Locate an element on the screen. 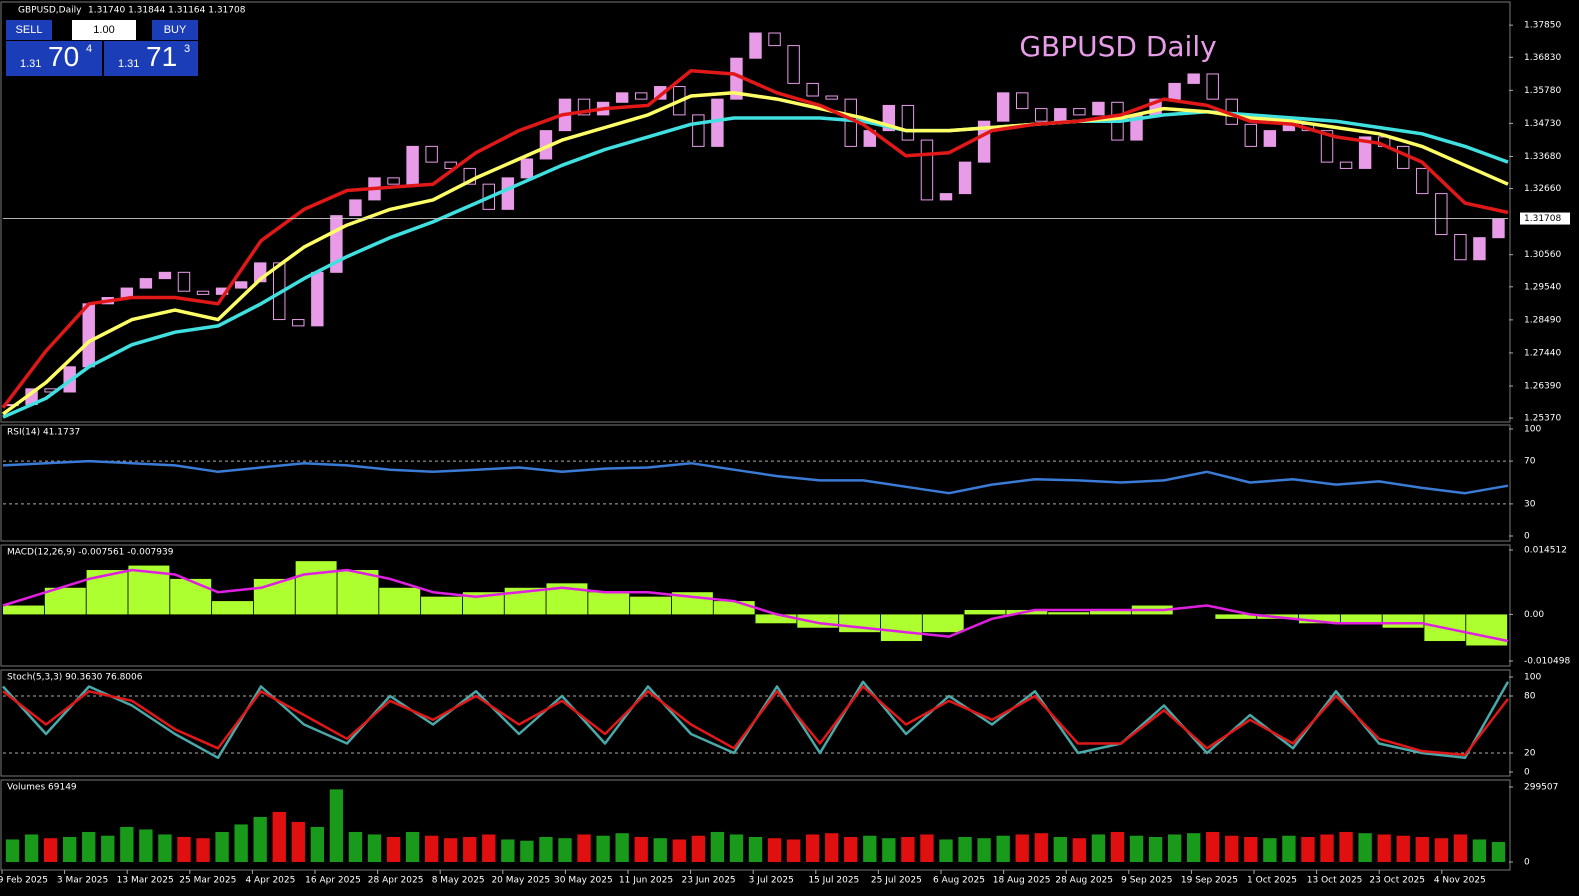  x-tick-label: 30 May 2025 is located at coordinates (583, 881).